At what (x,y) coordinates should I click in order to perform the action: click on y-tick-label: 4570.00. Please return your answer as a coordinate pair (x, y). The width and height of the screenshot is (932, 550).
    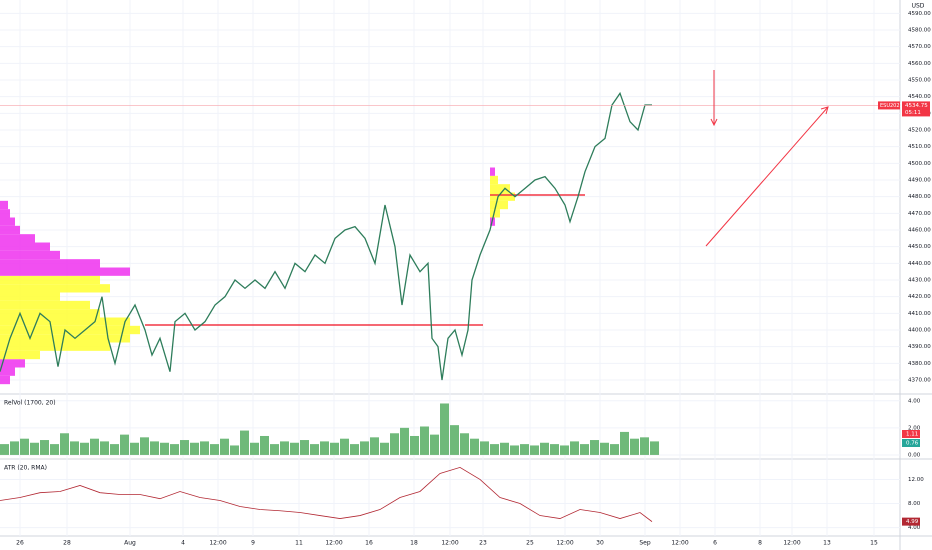
    Looking at the image, I should click on (919, 47).